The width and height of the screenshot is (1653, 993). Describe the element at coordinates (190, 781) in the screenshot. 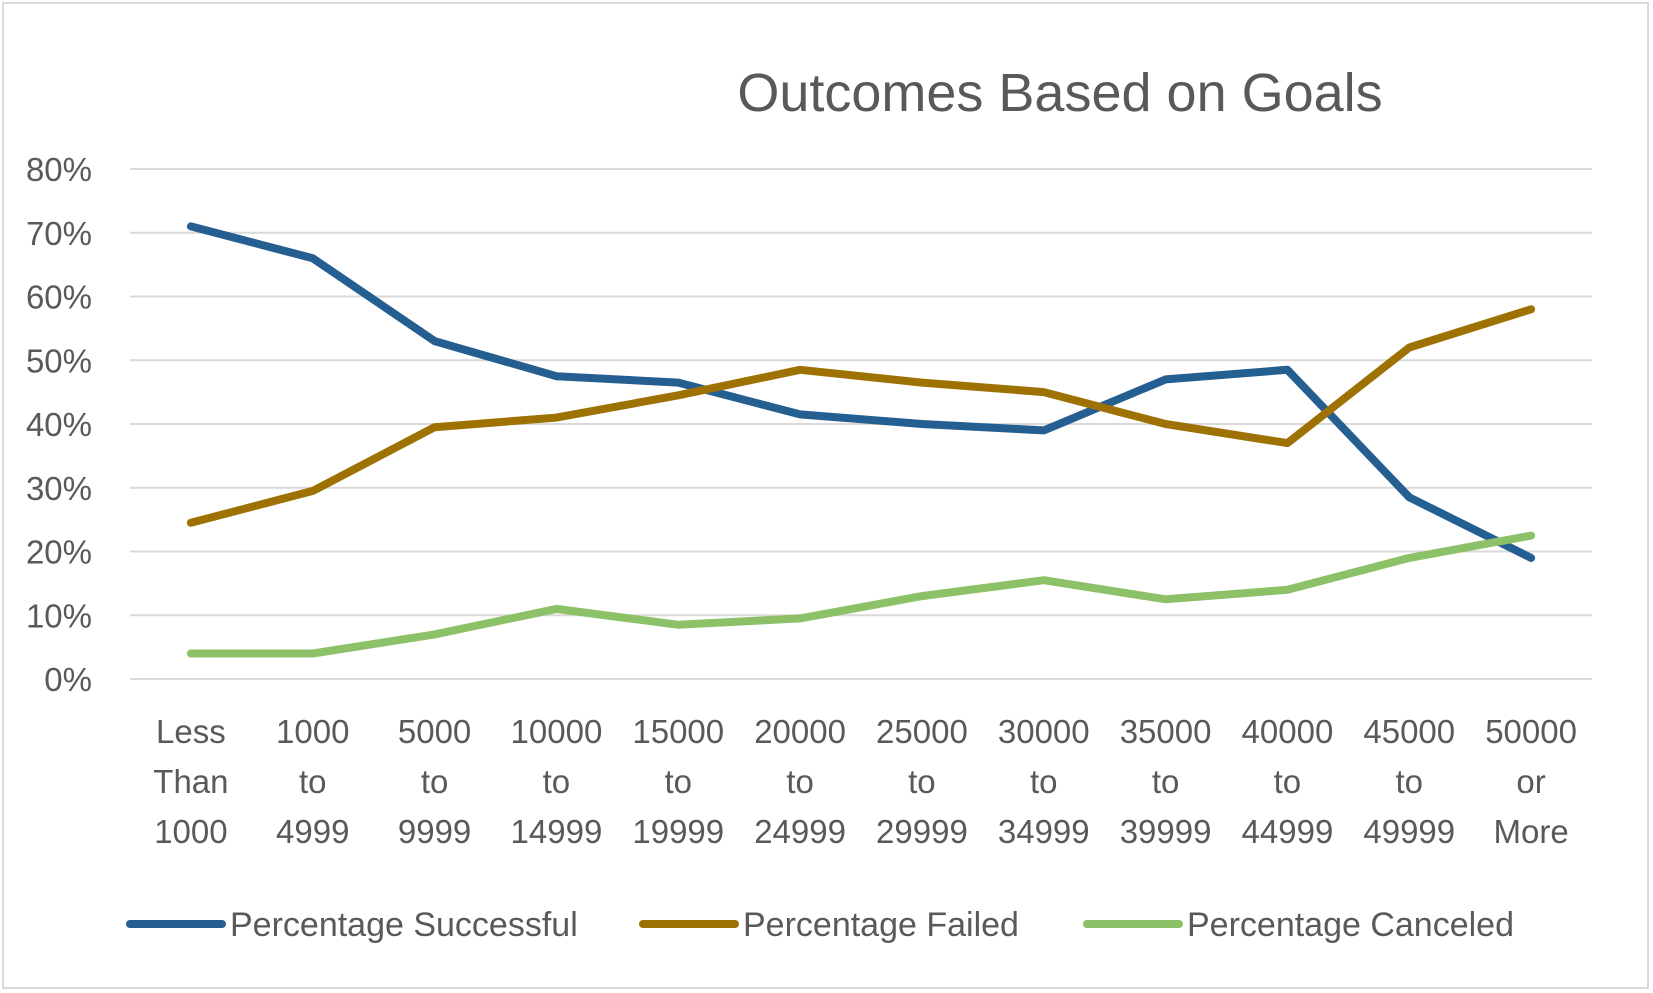

I see `x-tick-label: Less Than 1000` at that location.